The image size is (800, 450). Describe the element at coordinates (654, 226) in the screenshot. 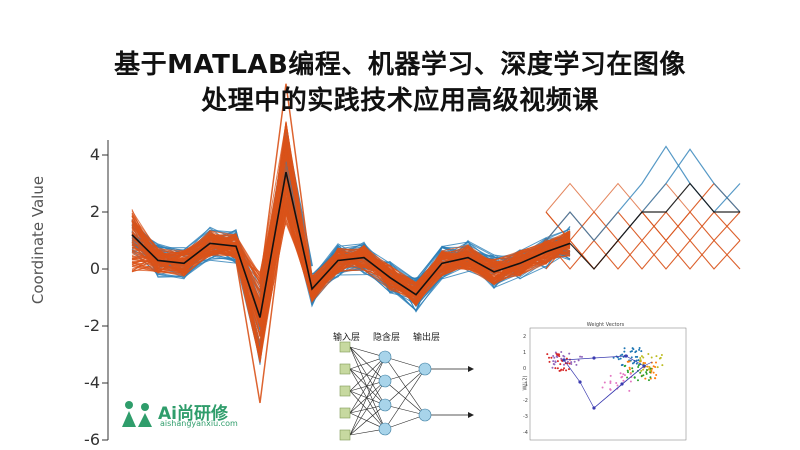

I see `mean-line` at that location.